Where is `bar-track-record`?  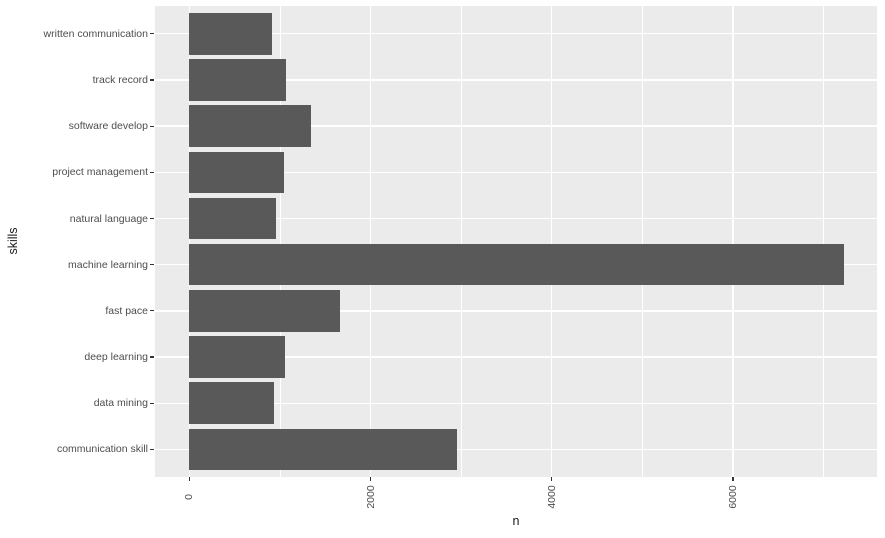
bar-track-record is located at coordinates (238, 80).